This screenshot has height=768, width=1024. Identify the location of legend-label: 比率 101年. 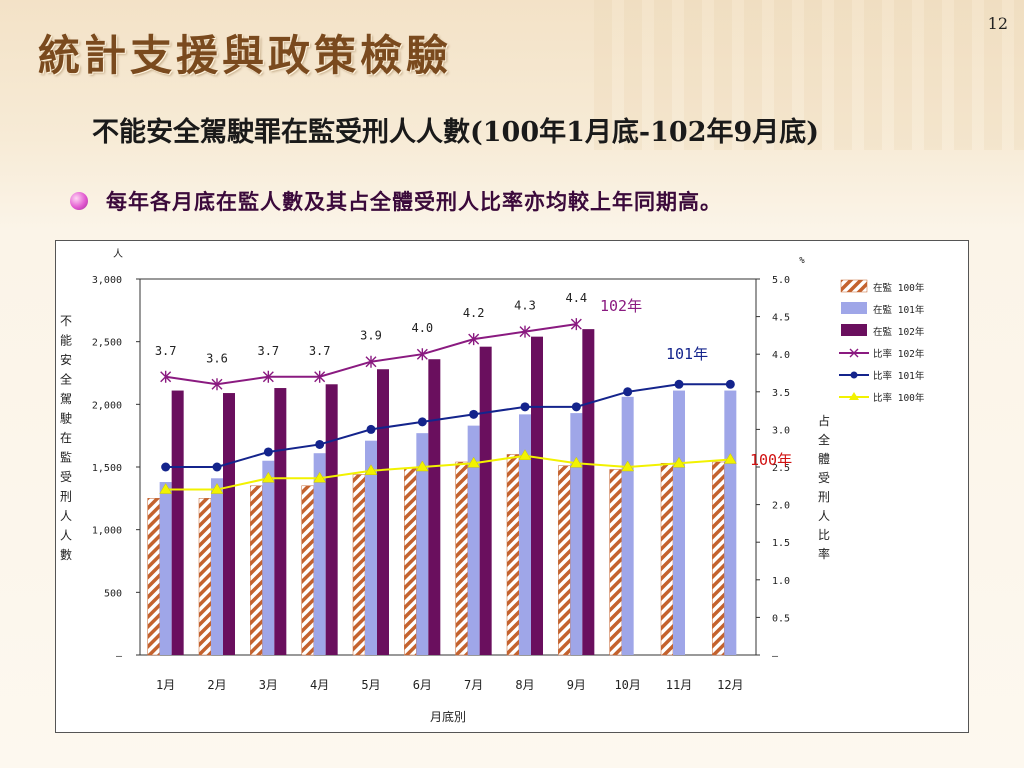
(899, 376).